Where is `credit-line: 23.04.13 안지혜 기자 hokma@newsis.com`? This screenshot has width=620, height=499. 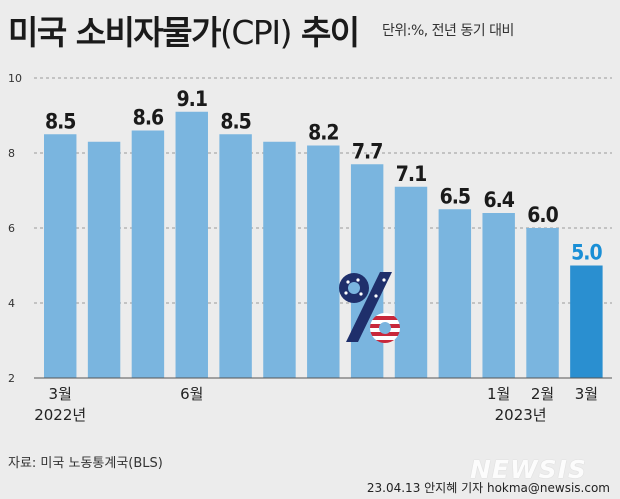 credit-line: 23.04.13 안지혜 기자 hokma@newsis.com is located at coordinates (488, 488).